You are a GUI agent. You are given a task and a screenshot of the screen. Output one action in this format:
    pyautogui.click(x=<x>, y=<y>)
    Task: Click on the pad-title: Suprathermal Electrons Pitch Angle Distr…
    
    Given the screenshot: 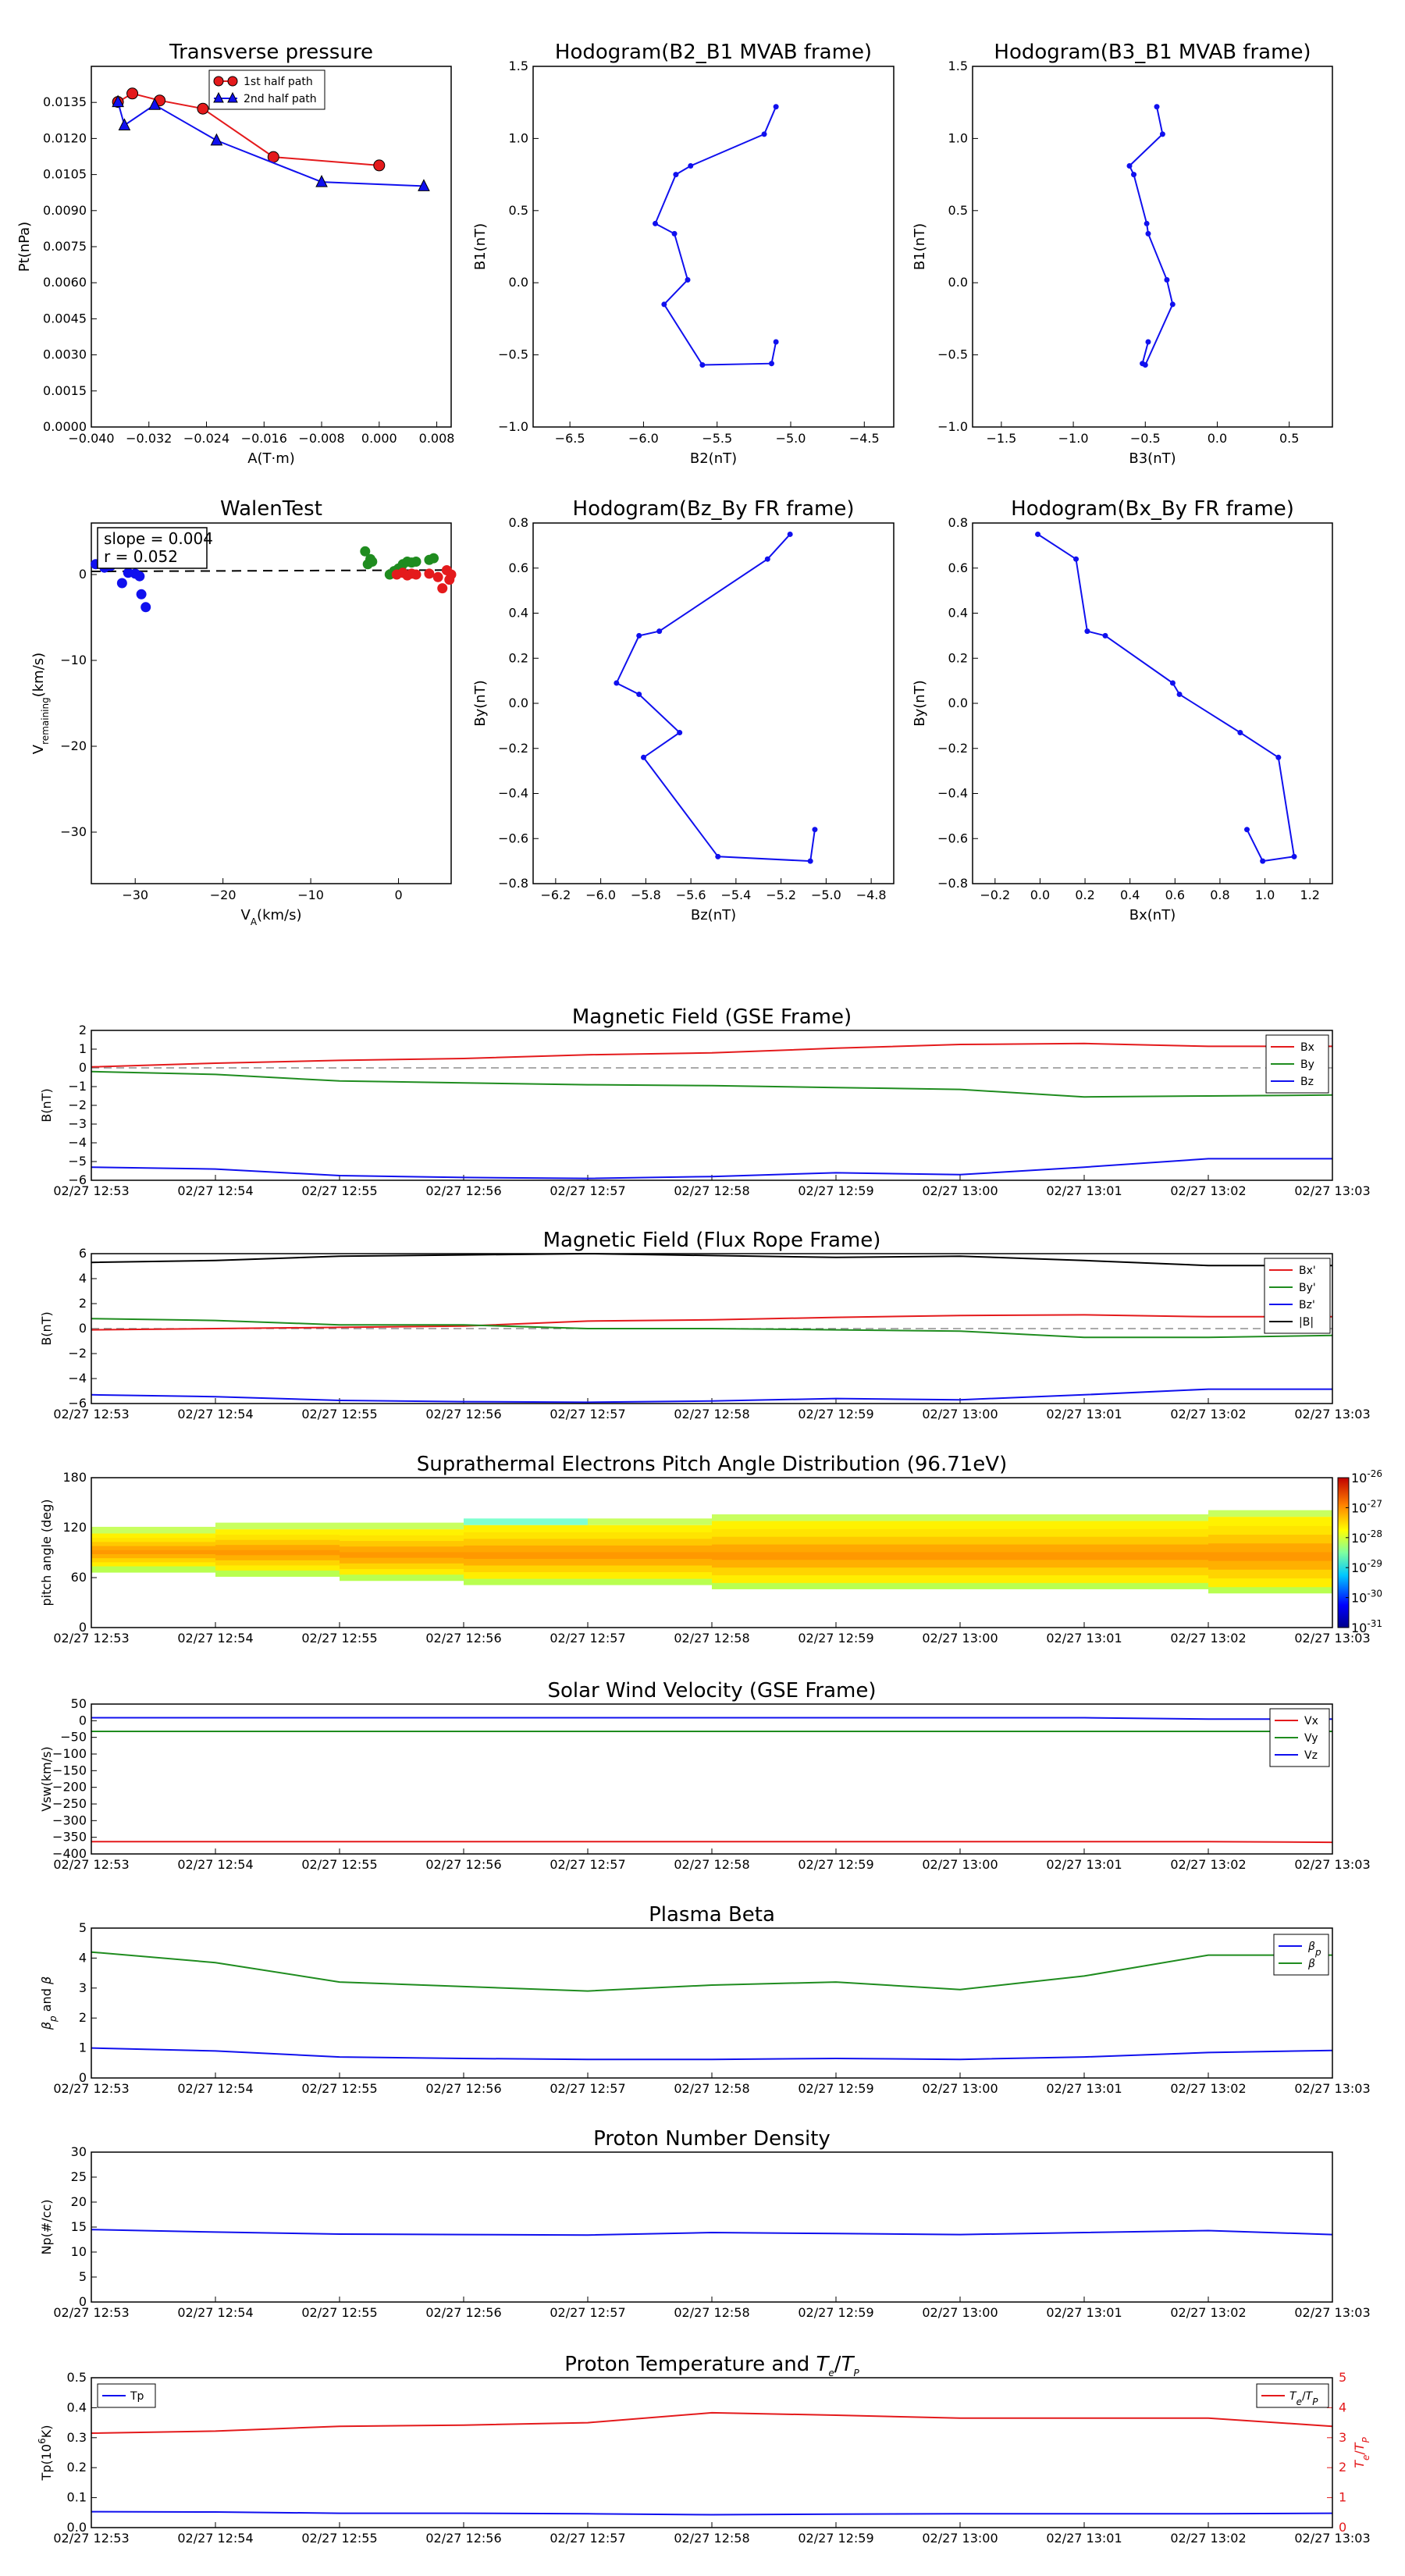 What is the action you would take?
    pyautogui.click(x=712, y=1464)
    